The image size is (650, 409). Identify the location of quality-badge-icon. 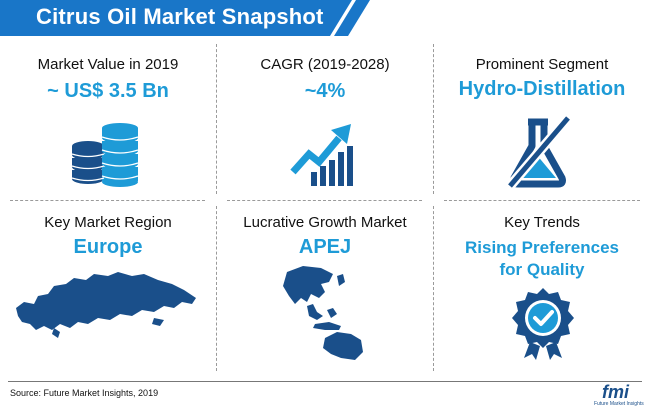
(543, 324).